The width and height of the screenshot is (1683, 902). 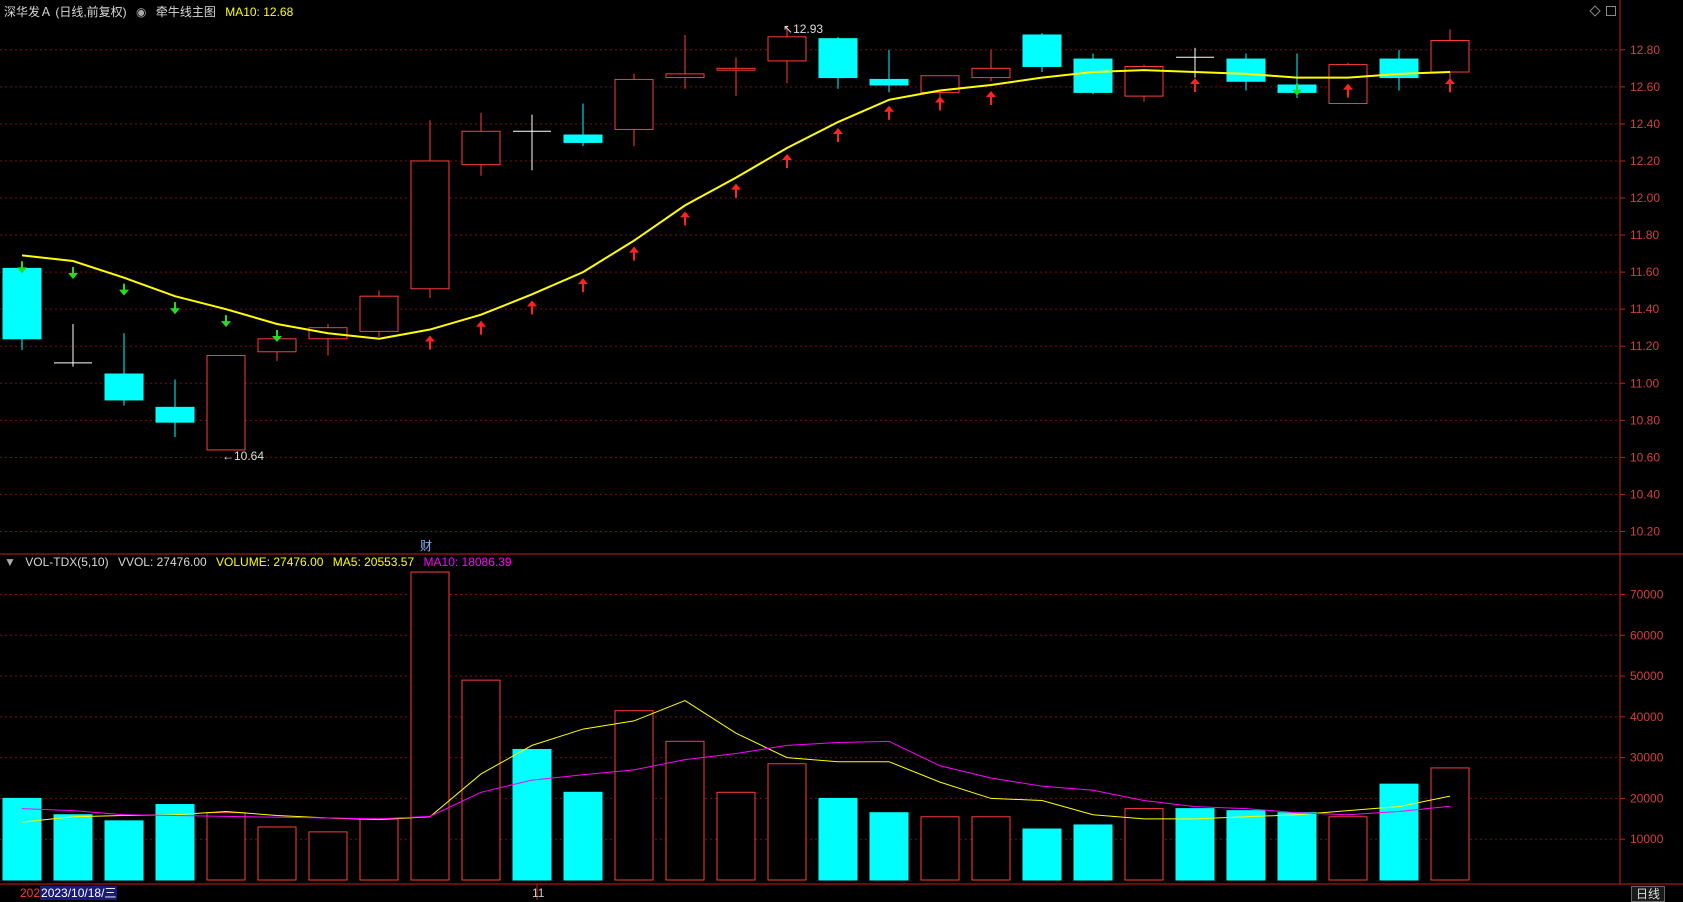 I want to click on price-tick-label: 10.40, so click(x=1645, y=494).